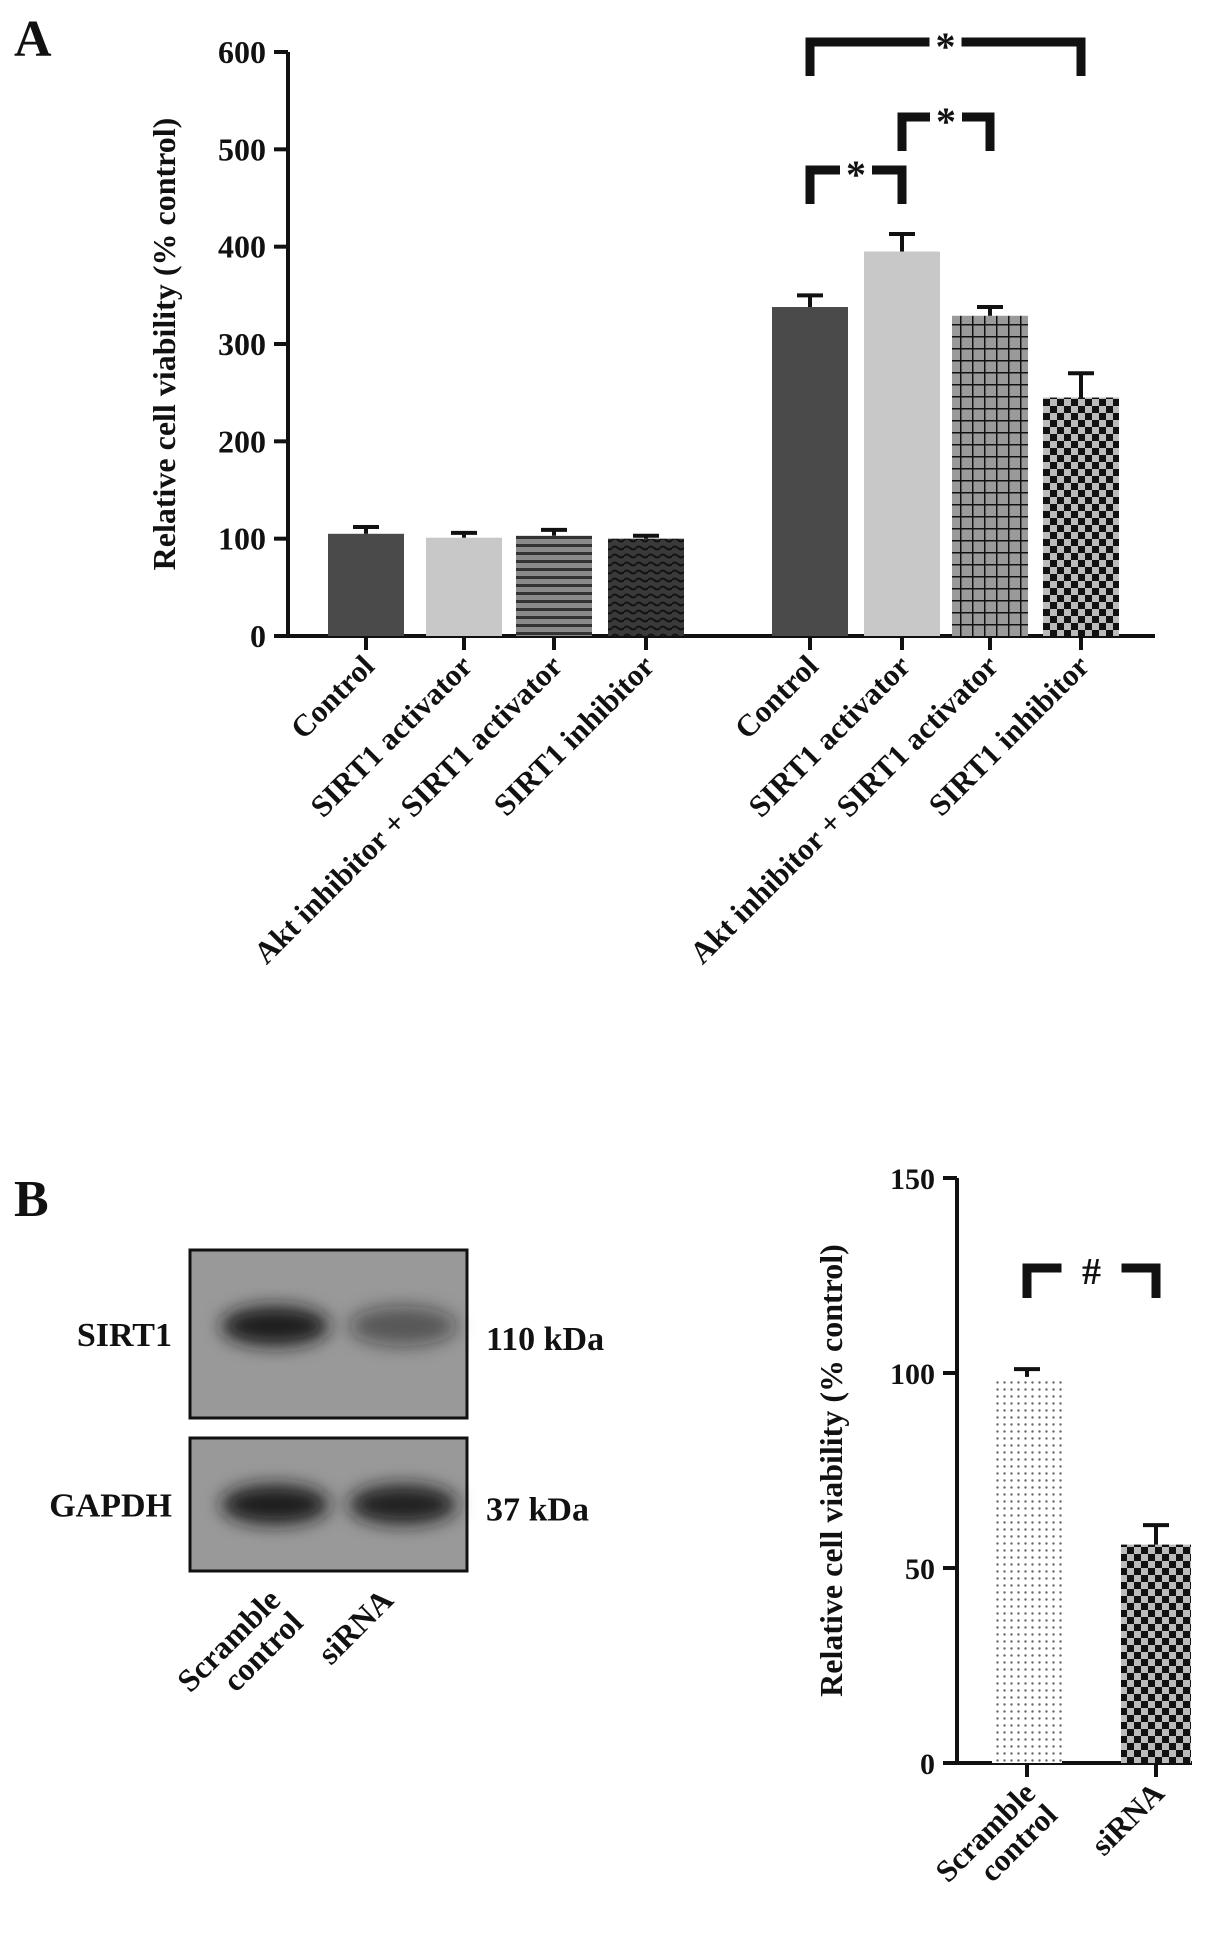 The width and height of the screenshot is (1205, 1935). What do you see at coordinates (545, 1339) in the screenshot?
I see `blot-size-label: 110 kDa` at bounding box center [545, 1339].